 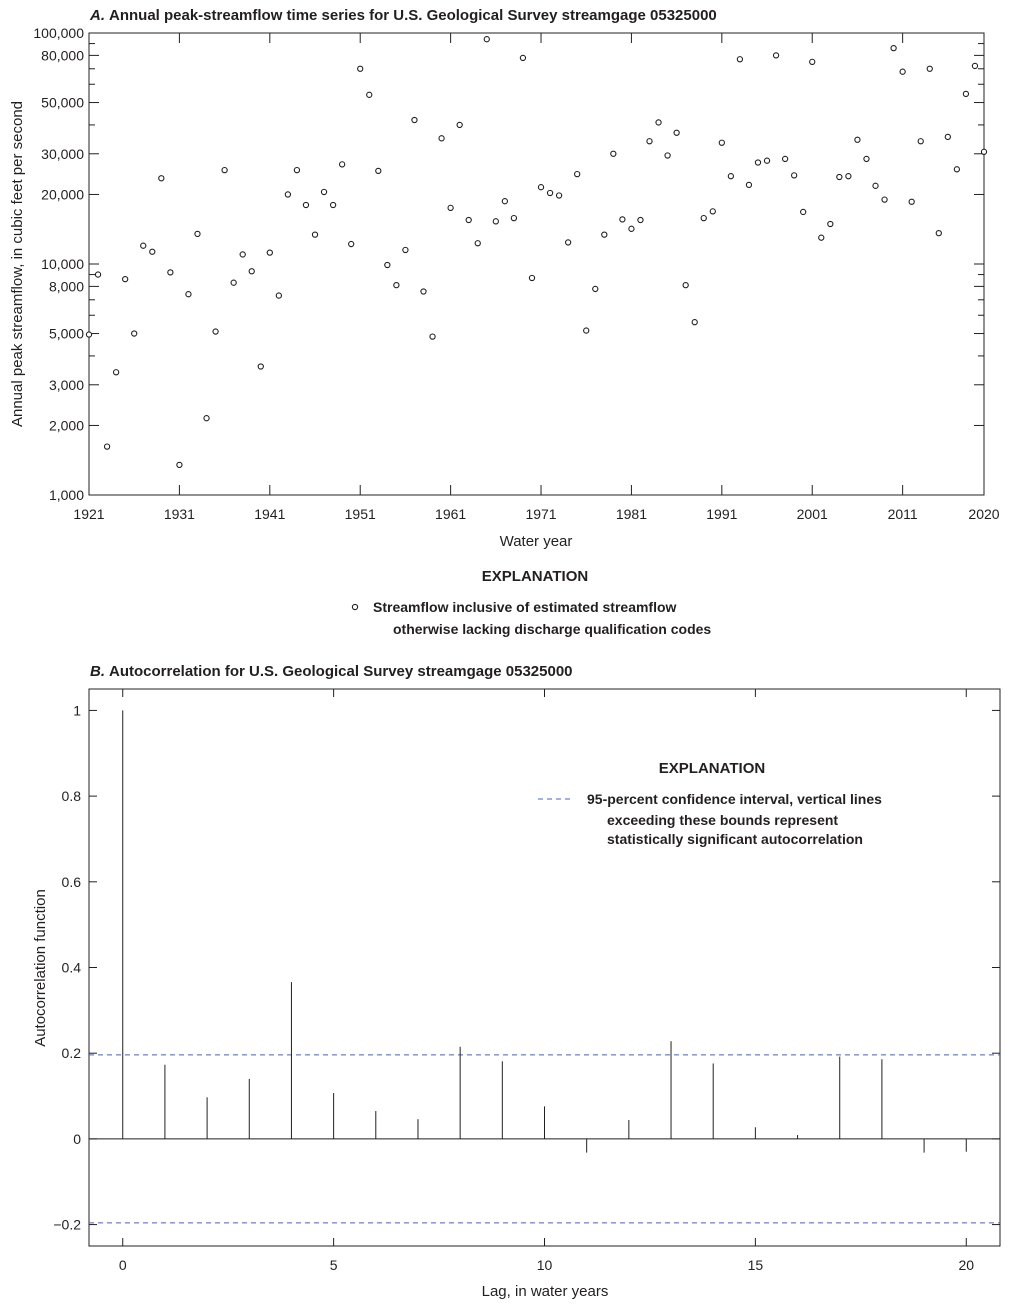 I want to click on y-tick-label: −0.2, so click(x=67, y=1225).